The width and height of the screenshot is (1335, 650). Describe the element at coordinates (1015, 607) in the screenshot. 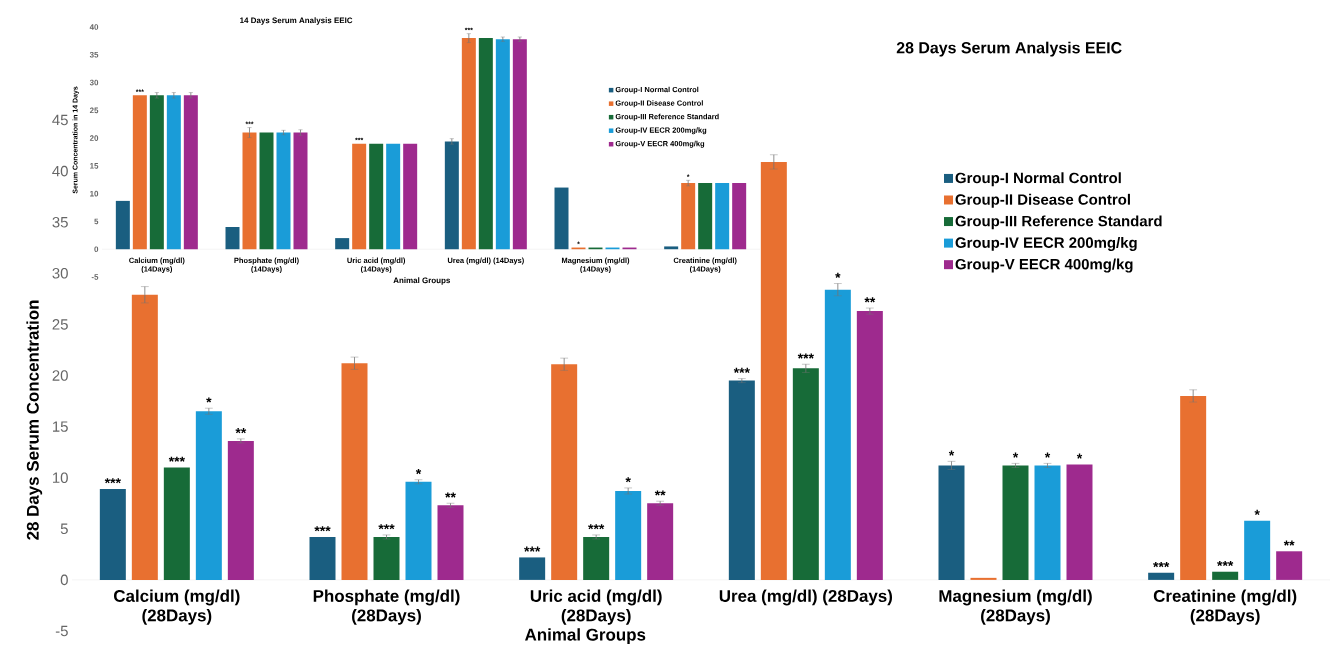

I see `x-tick-label: Magnesium (mg/dl) (28Days)` at that location.